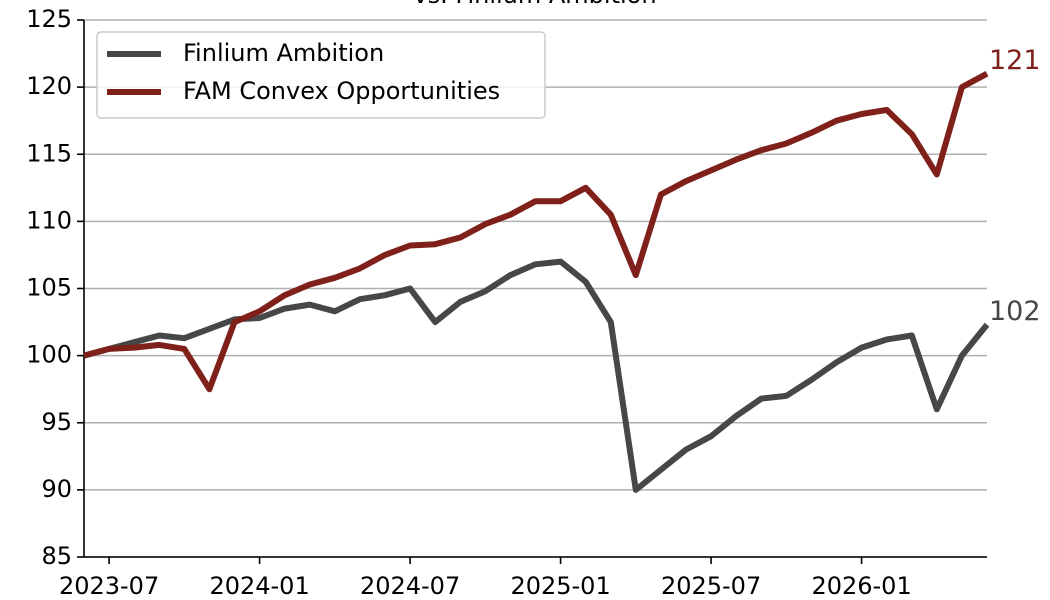  Describe the element at coordinates (109, 586) in the screenshot. I see `x-tick-label: 2023-07` at that location.